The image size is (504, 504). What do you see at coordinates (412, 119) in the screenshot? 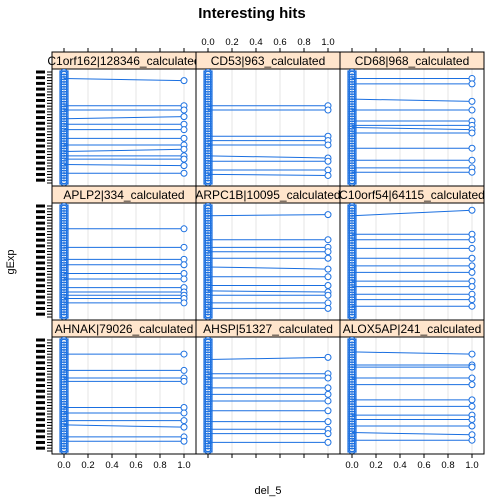
I see `panel-2: CD68|968_calculated` at bounding box center [412, 119].